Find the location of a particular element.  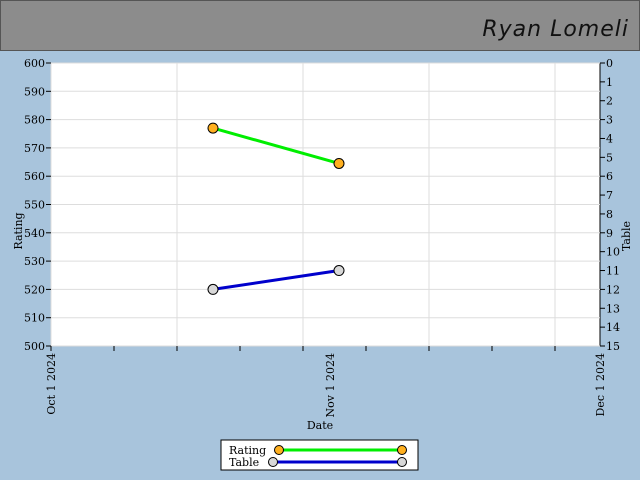

y-tick-label: 590 is located at coordinates (34, 91).